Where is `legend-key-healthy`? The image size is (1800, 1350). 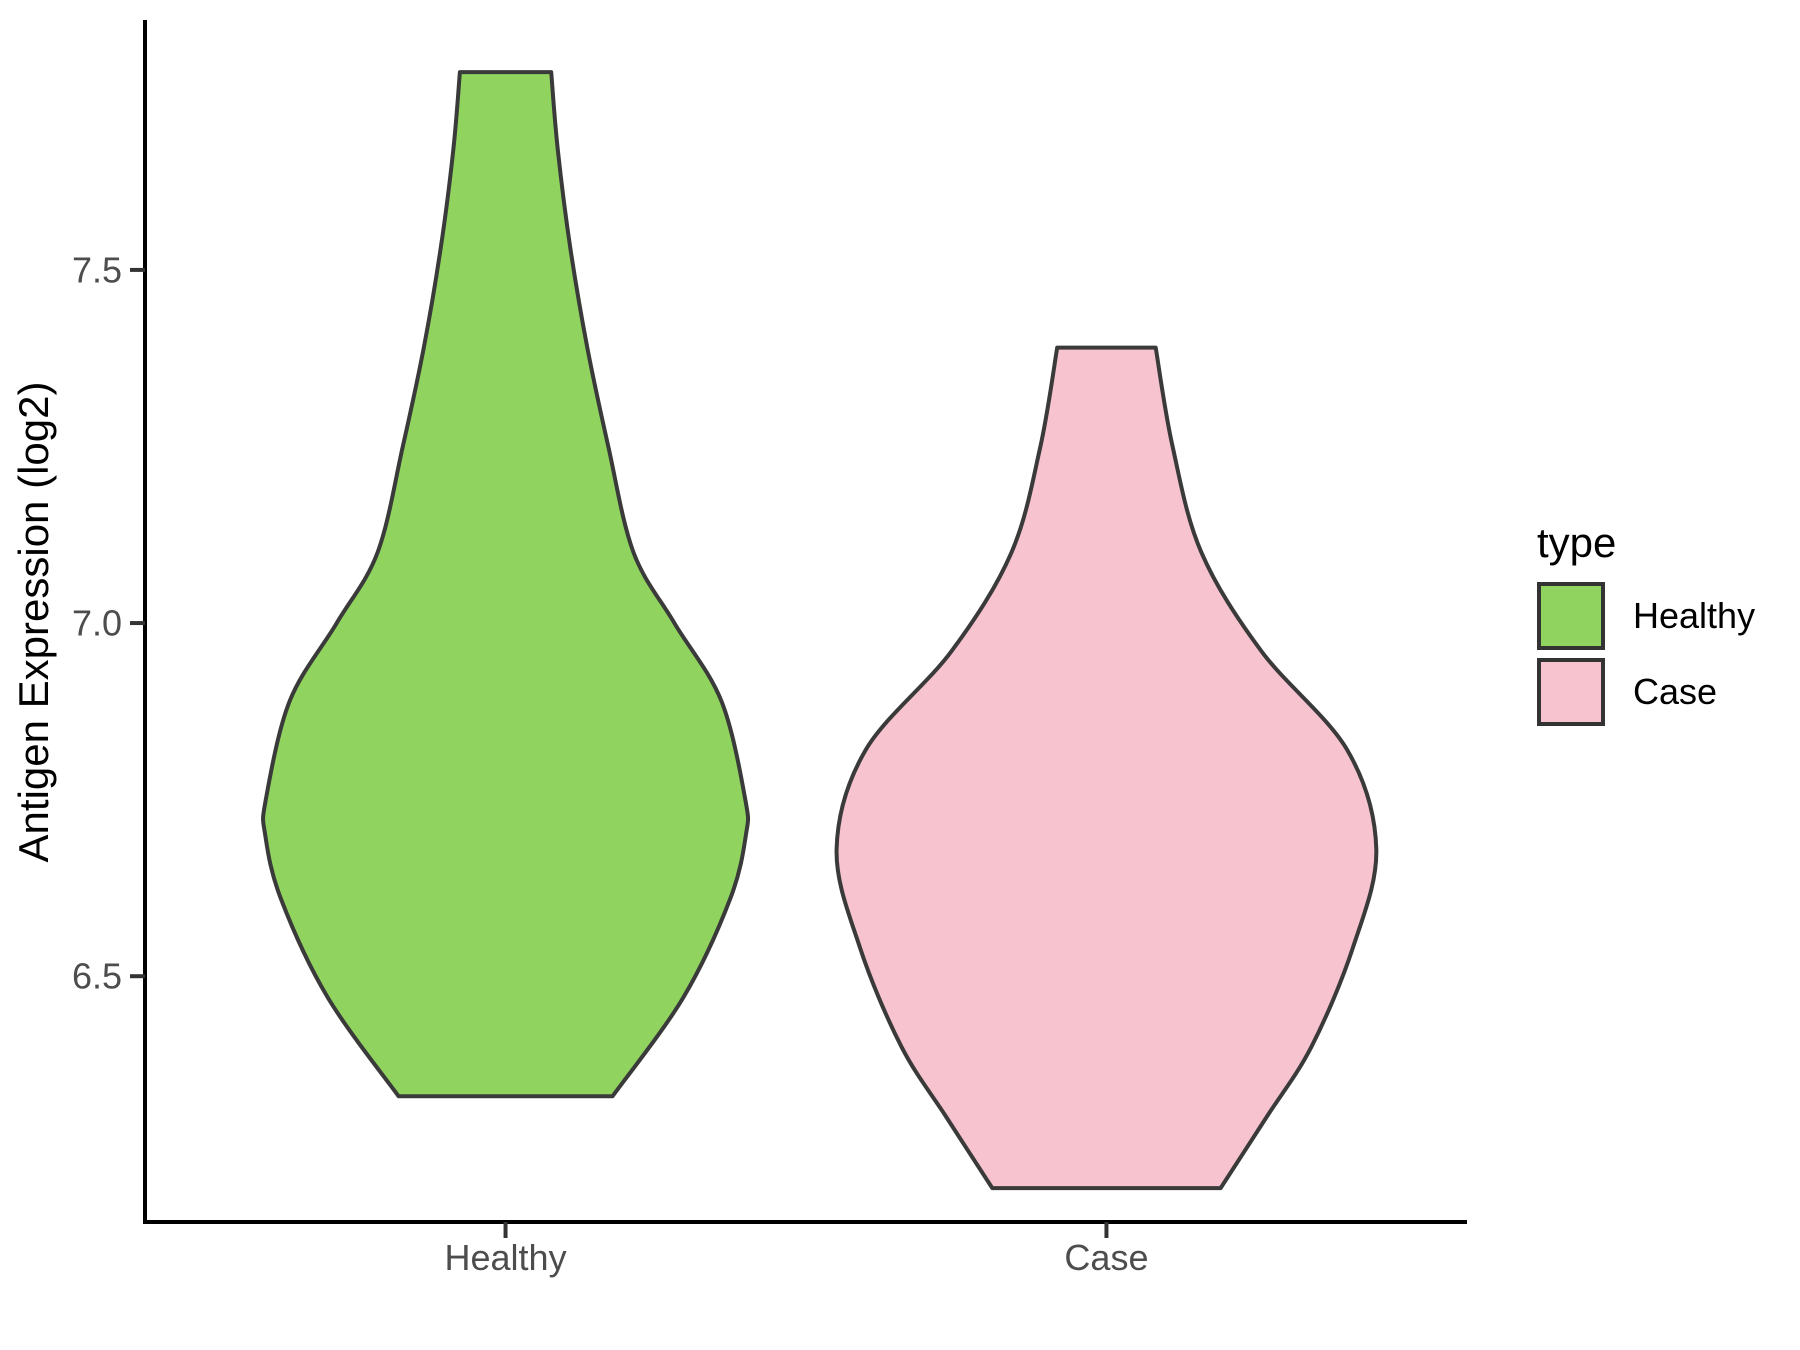
legend-key-healthy is located at coordinates (1571, 616).